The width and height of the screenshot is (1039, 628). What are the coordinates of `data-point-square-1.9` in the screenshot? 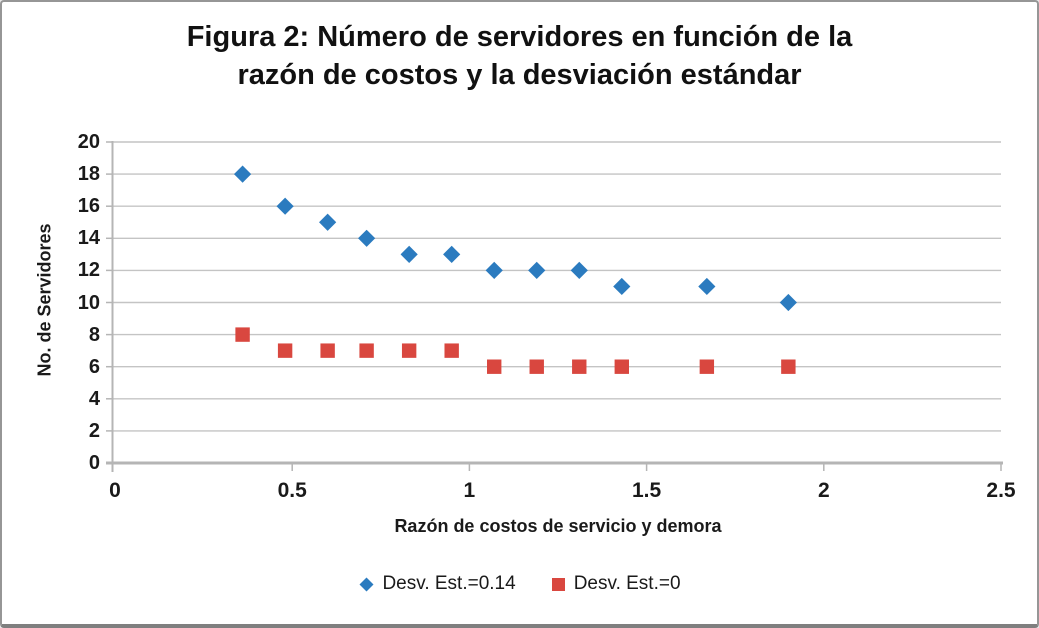 It's located at (788, 366).